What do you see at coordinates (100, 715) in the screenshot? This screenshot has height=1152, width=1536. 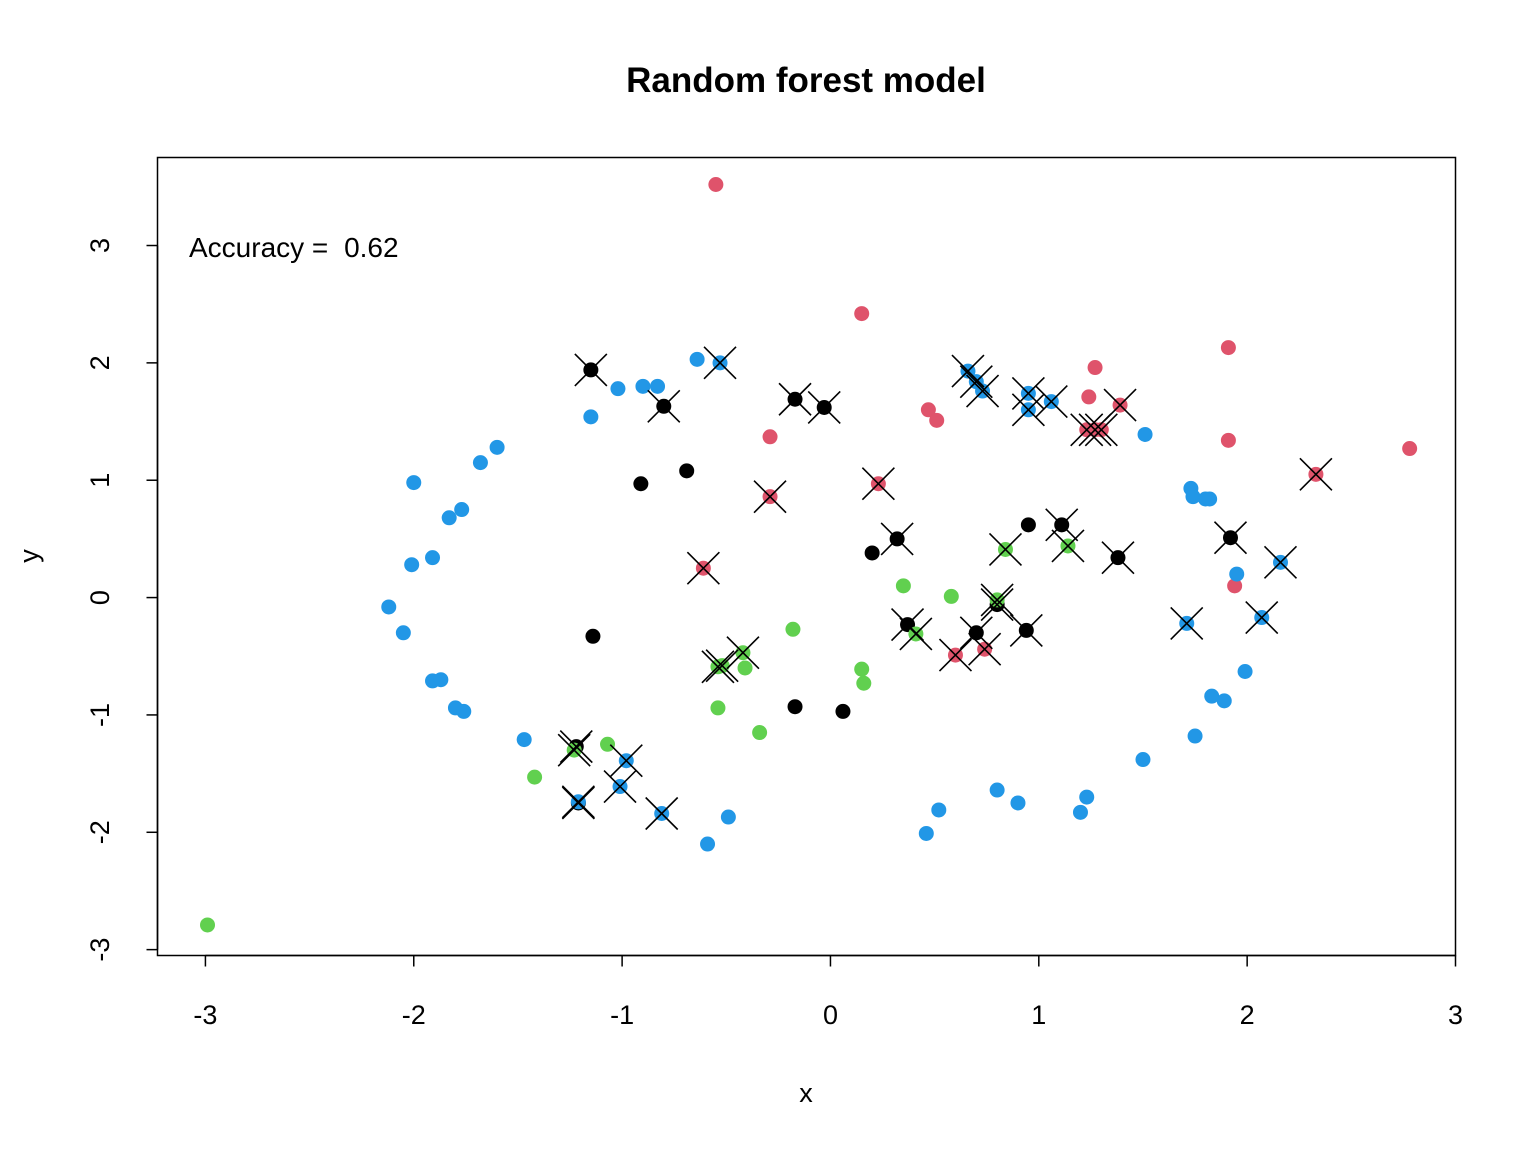 I see `y-tick-label: -1` at bounding box center [100, 715].